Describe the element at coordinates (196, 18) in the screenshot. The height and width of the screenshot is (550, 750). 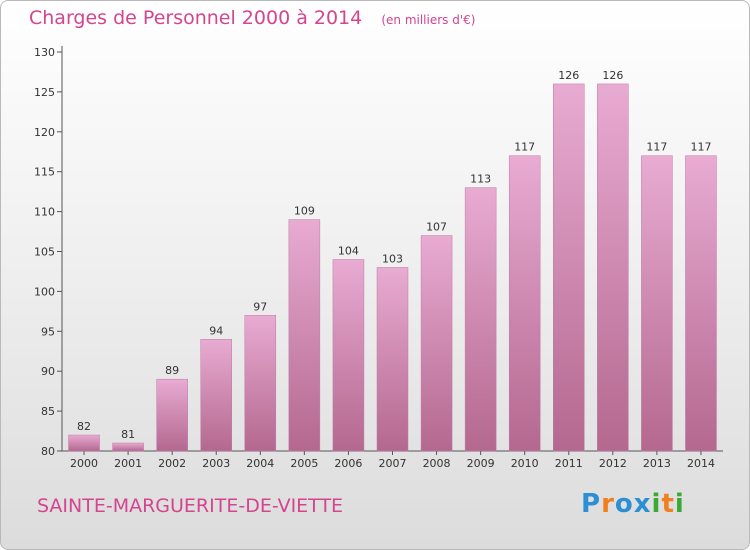
I see `chart-title: Charges de Personnel 2000 à 2014` at that location.